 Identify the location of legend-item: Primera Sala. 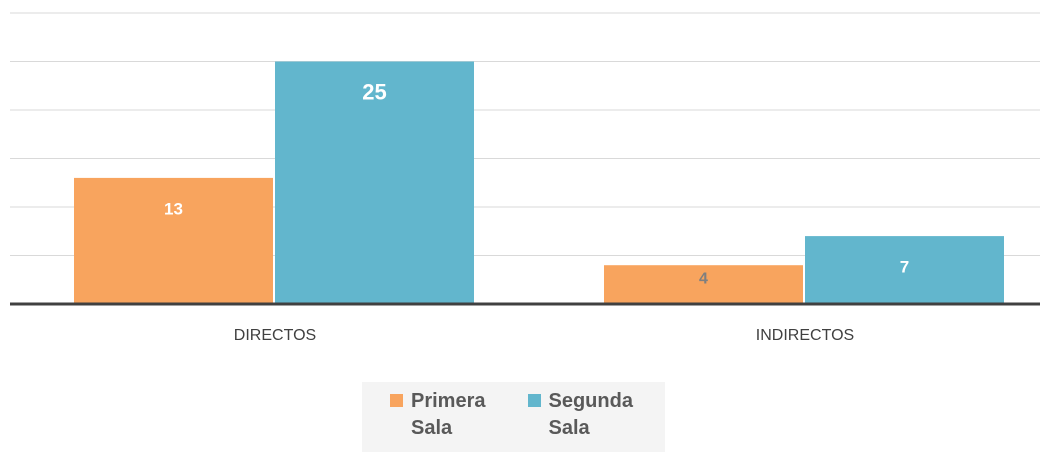
(459, 420).